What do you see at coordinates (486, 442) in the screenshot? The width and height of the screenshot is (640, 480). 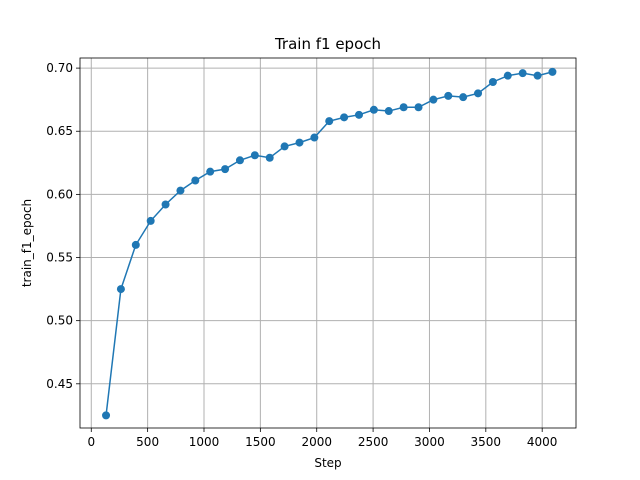 I see `x-tick-label: 3500` at bounding box center [486, 442].